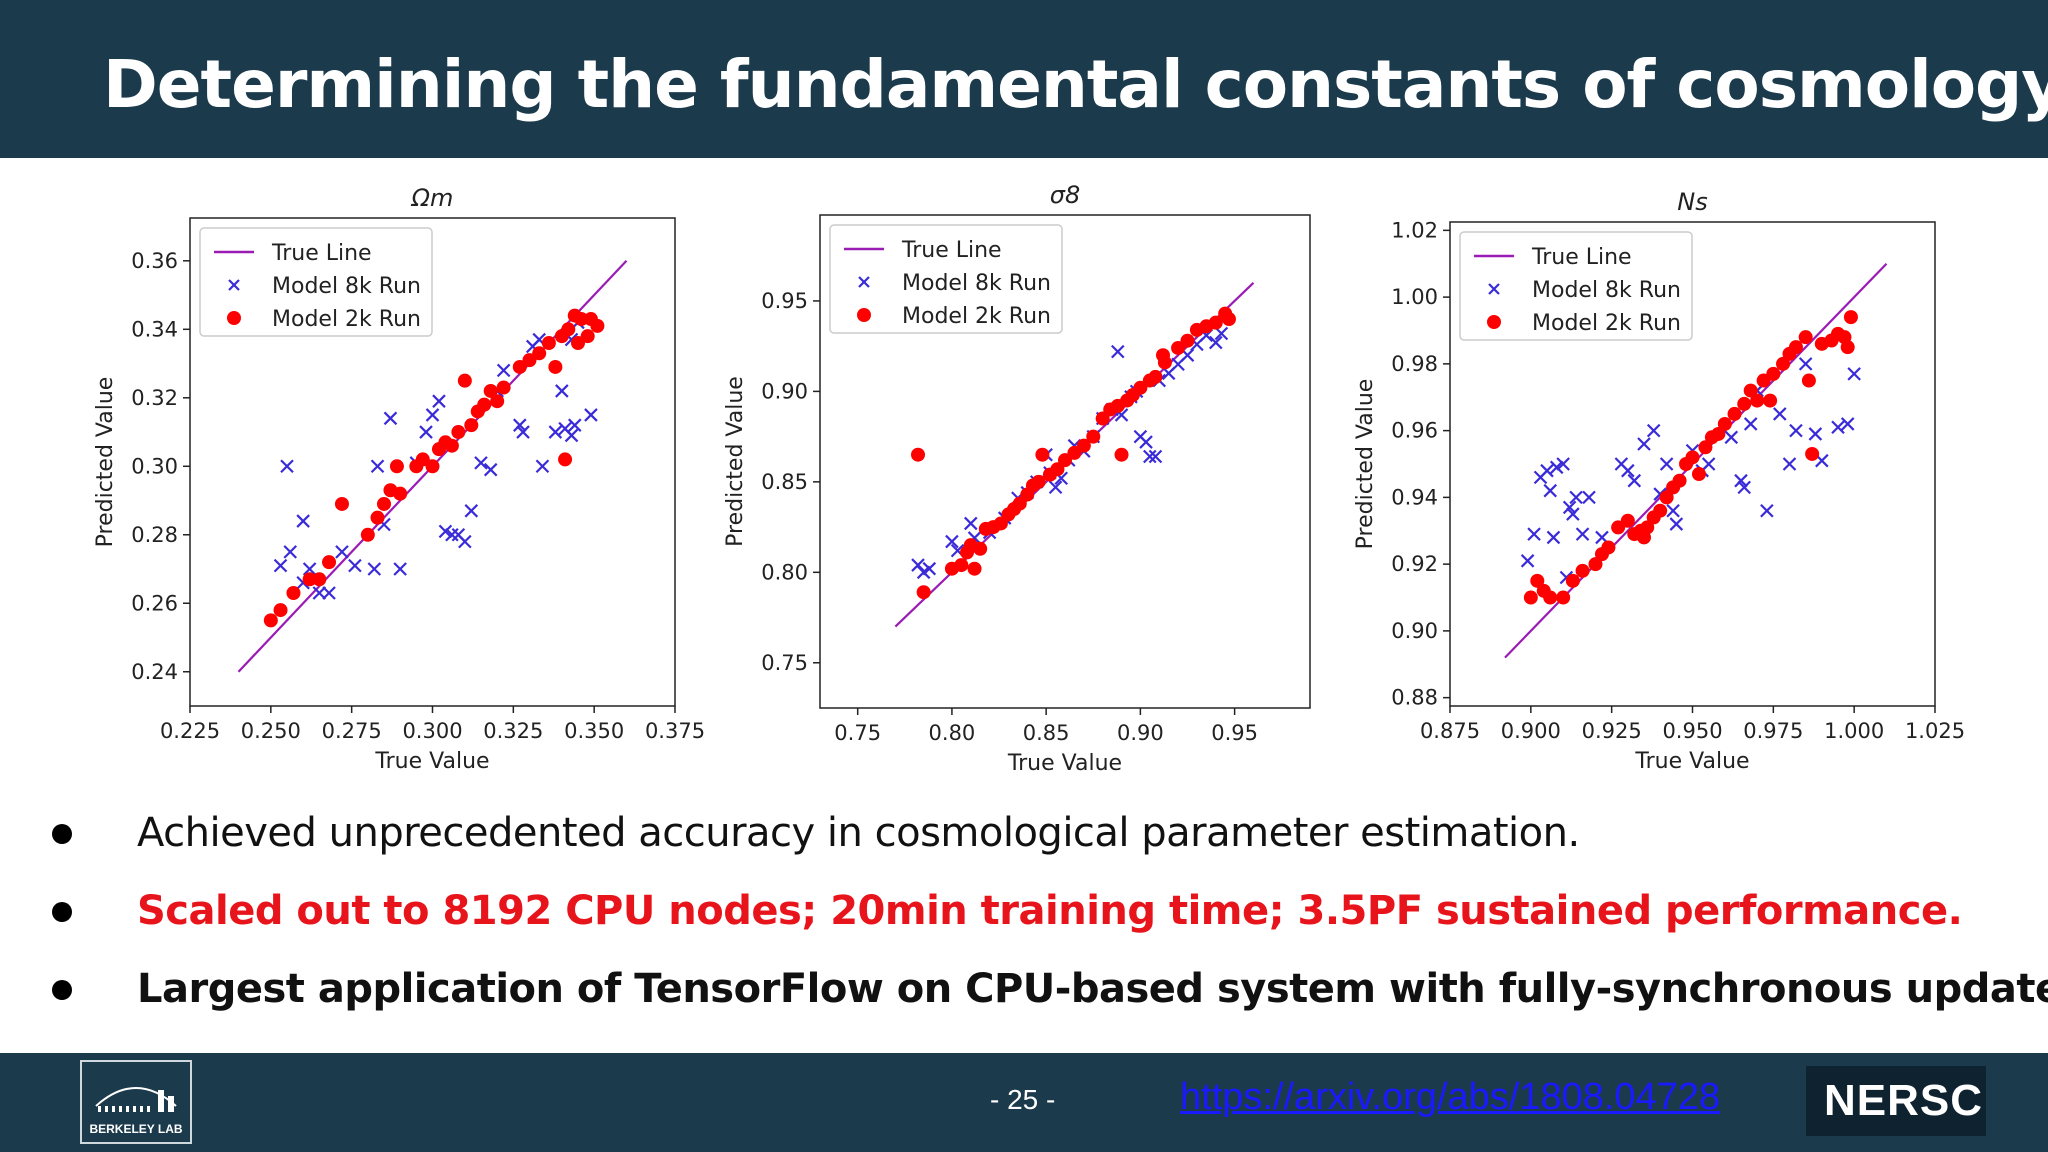  I want to click on y-tick-label: 0.85, so click(784, 482).